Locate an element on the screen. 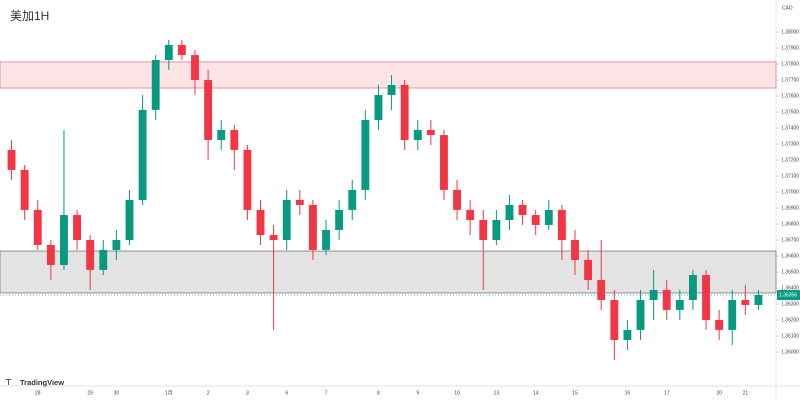 This screenshot has width=800, height=400. x-tick-label: 15 is located at coordinates (575, 393).